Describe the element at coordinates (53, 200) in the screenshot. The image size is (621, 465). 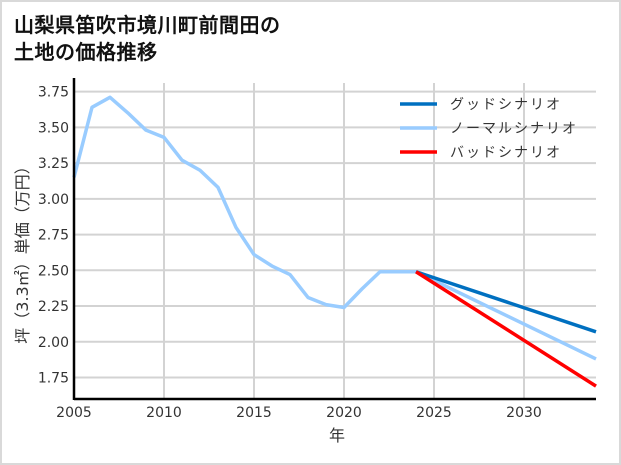
I see `y-tick-label: 3.00` at that location.